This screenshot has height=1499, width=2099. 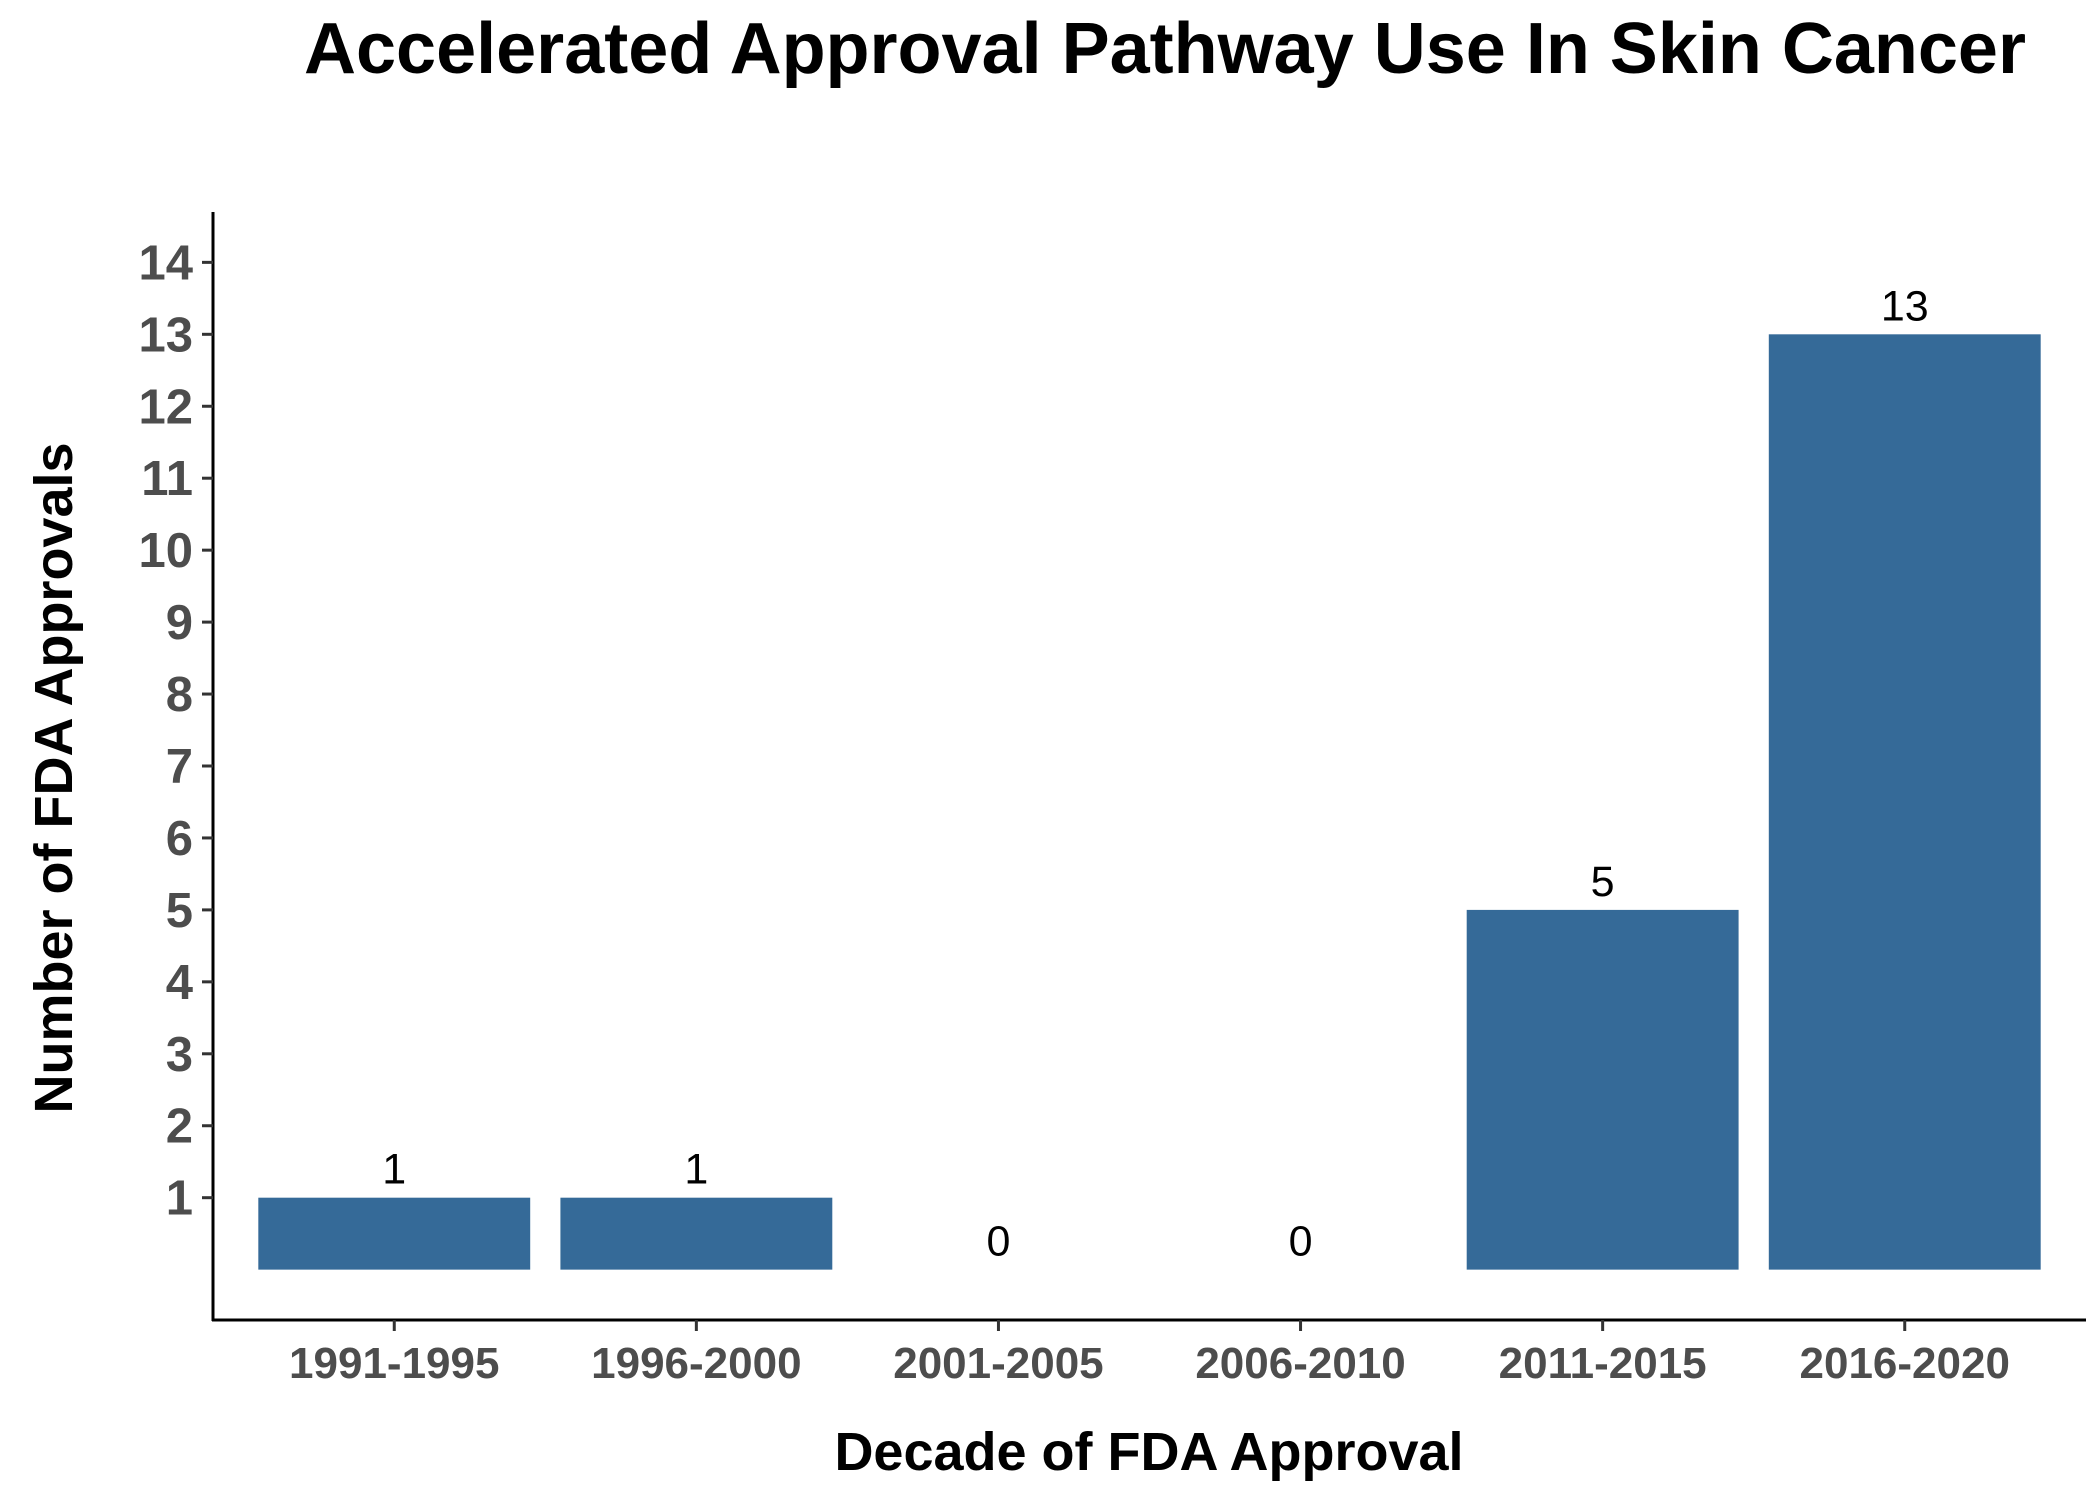 What do you see at coordinates (179, 911) in the screenshot?
I see `y-tick-label: 5` at bounding box center [179, 911].